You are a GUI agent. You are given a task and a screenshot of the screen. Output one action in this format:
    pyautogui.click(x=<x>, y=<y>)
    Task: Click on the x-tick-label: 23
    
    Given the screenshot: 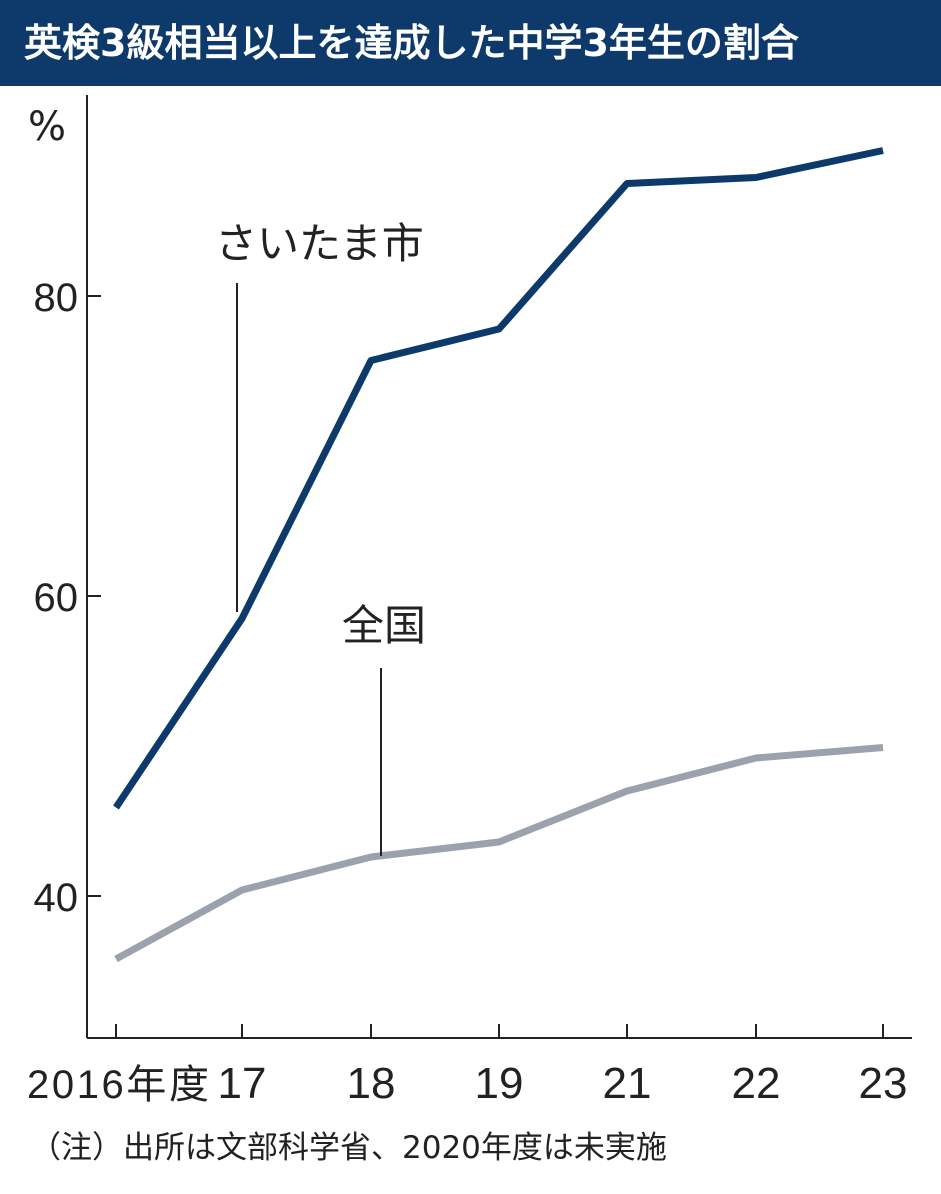 What is the action you would take?
    pyautogui.click(x=883, y=1083)
    